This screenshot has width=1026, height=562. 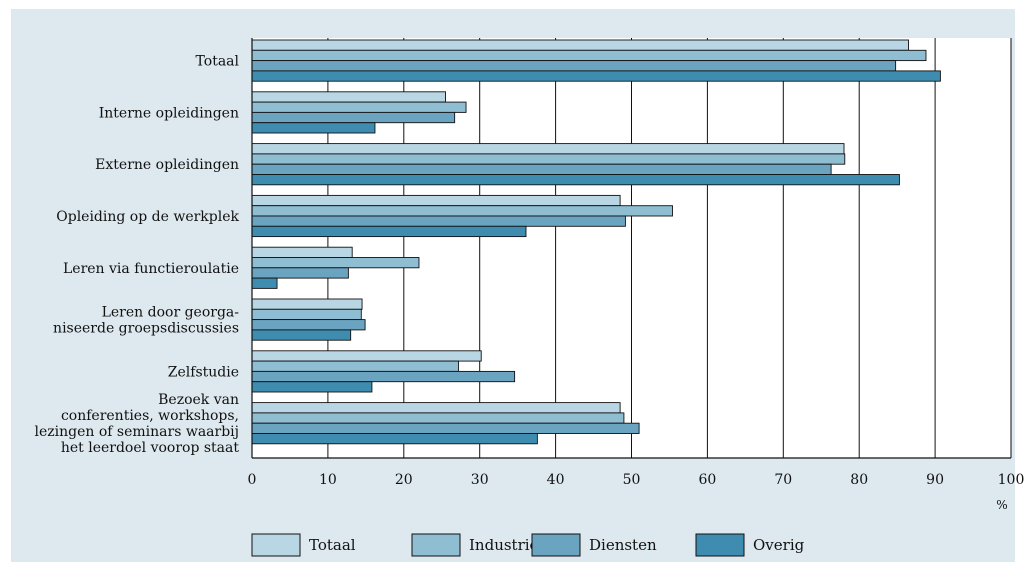 What do you see at coordinates (1001, 505) in the screenshot?
I see `x-unit-label: %` at bounding box center [1001, 505].